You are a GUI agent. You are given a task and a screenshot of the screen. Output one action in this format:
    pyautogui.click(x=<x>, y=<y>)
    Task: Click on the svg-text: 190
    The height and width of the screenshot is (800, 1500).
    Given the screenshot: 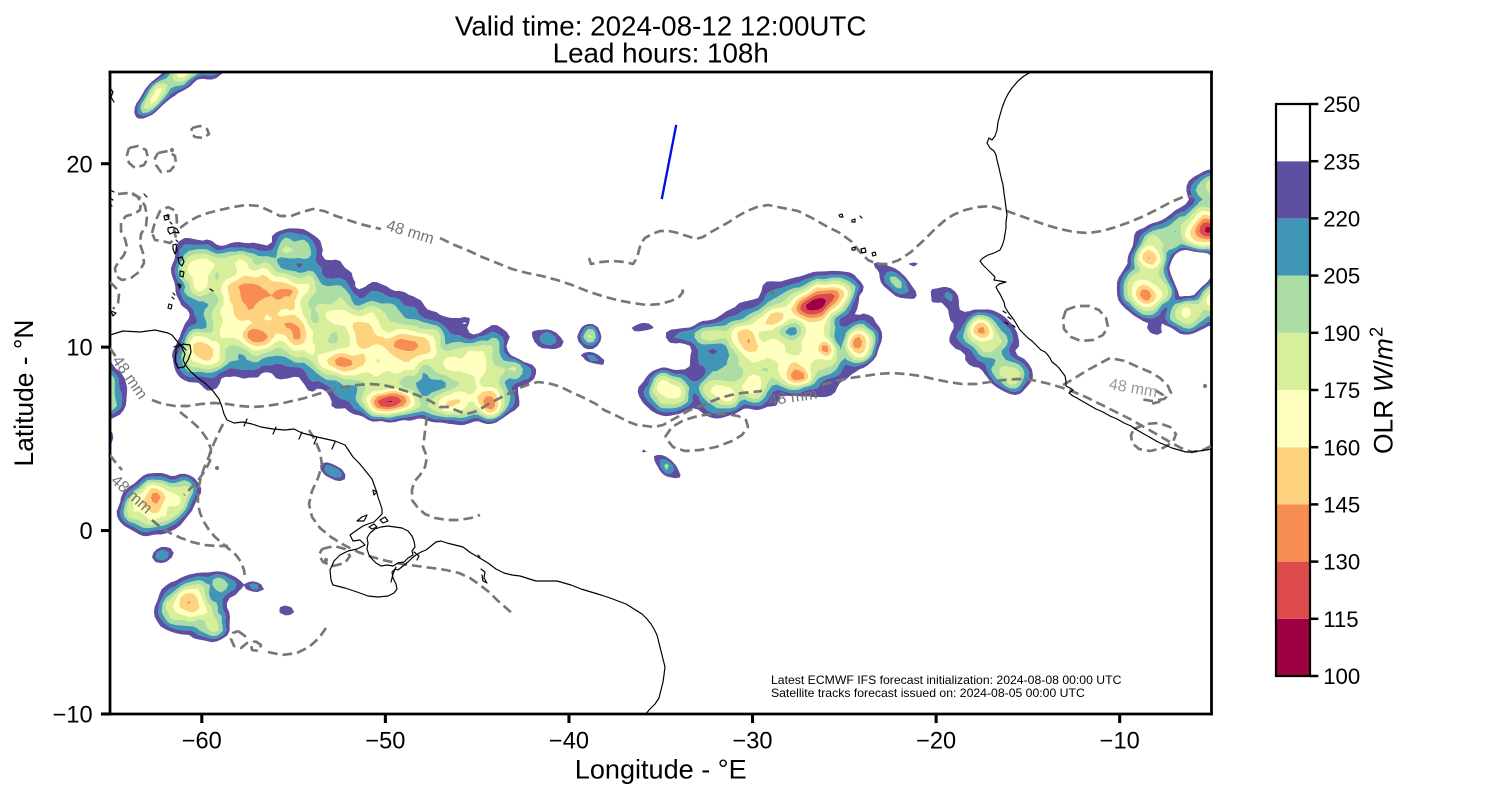 What is the action you would take?
    pyautogui.click(x=1341, y=333)
    